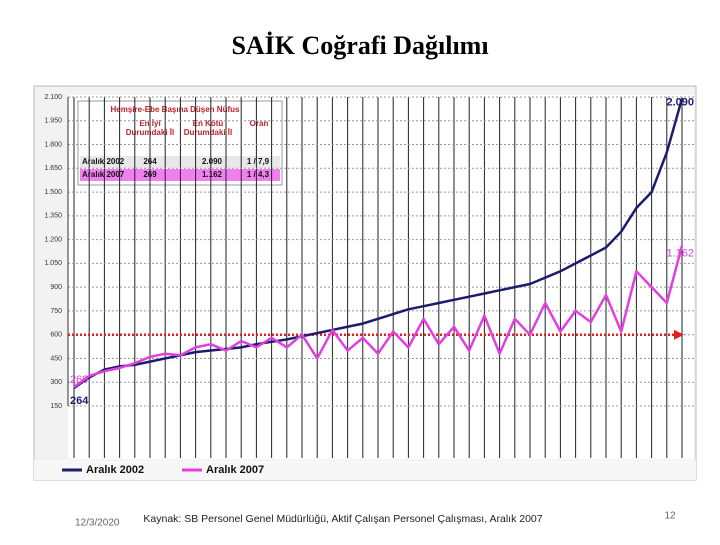  Describe the element at coordinates (103, 161) in the screenshot. I see `inset-cell: Aralık 2002` at that location.